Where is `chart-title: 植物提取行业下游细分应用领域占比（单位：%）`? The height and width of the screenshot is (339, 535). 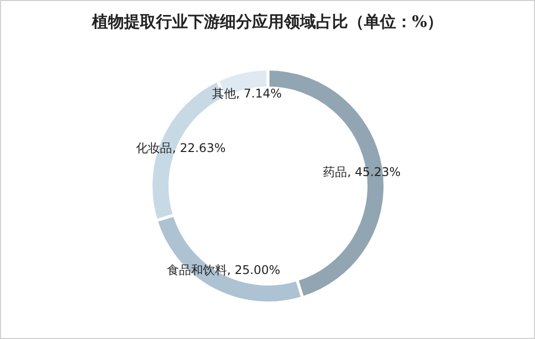 chart-title: 植物提取行业下游细分应用领域占比（单位：%） is located at coordinates (267, 21).